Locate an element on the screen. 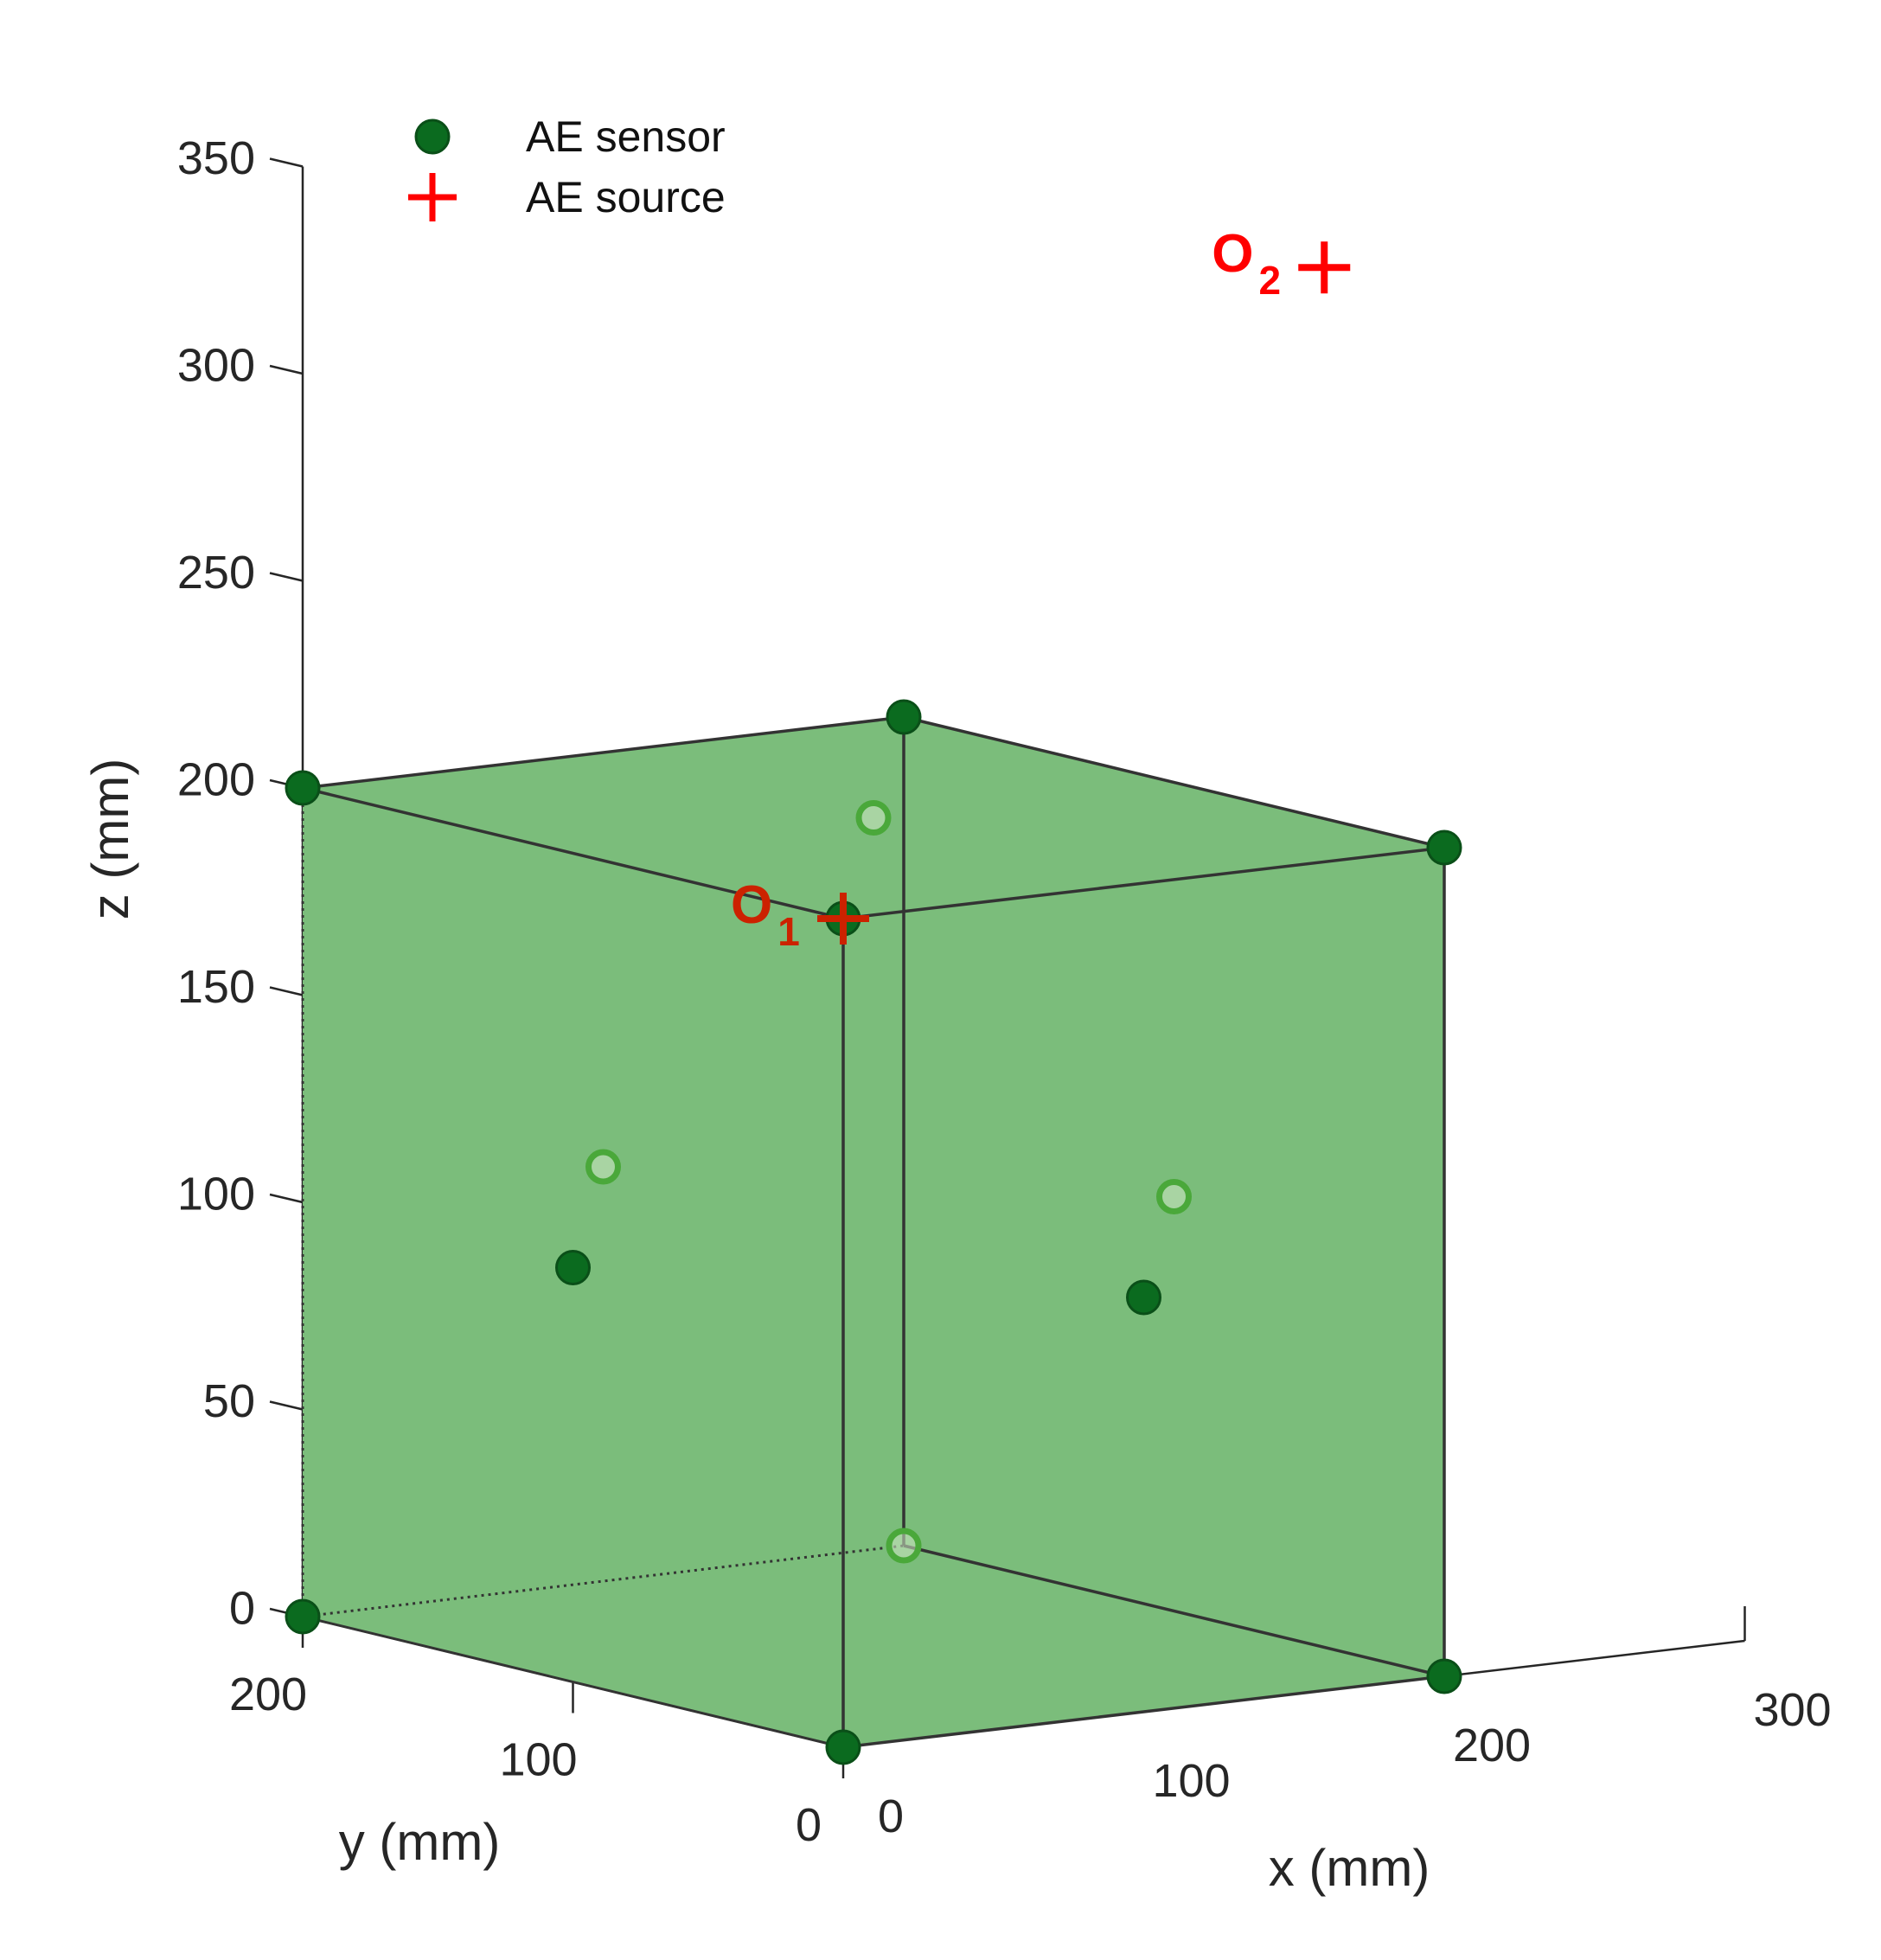 The width and height of the screenshot is (1881, 1960). z-tick-label: 200 is located at coordinates (216, 779).